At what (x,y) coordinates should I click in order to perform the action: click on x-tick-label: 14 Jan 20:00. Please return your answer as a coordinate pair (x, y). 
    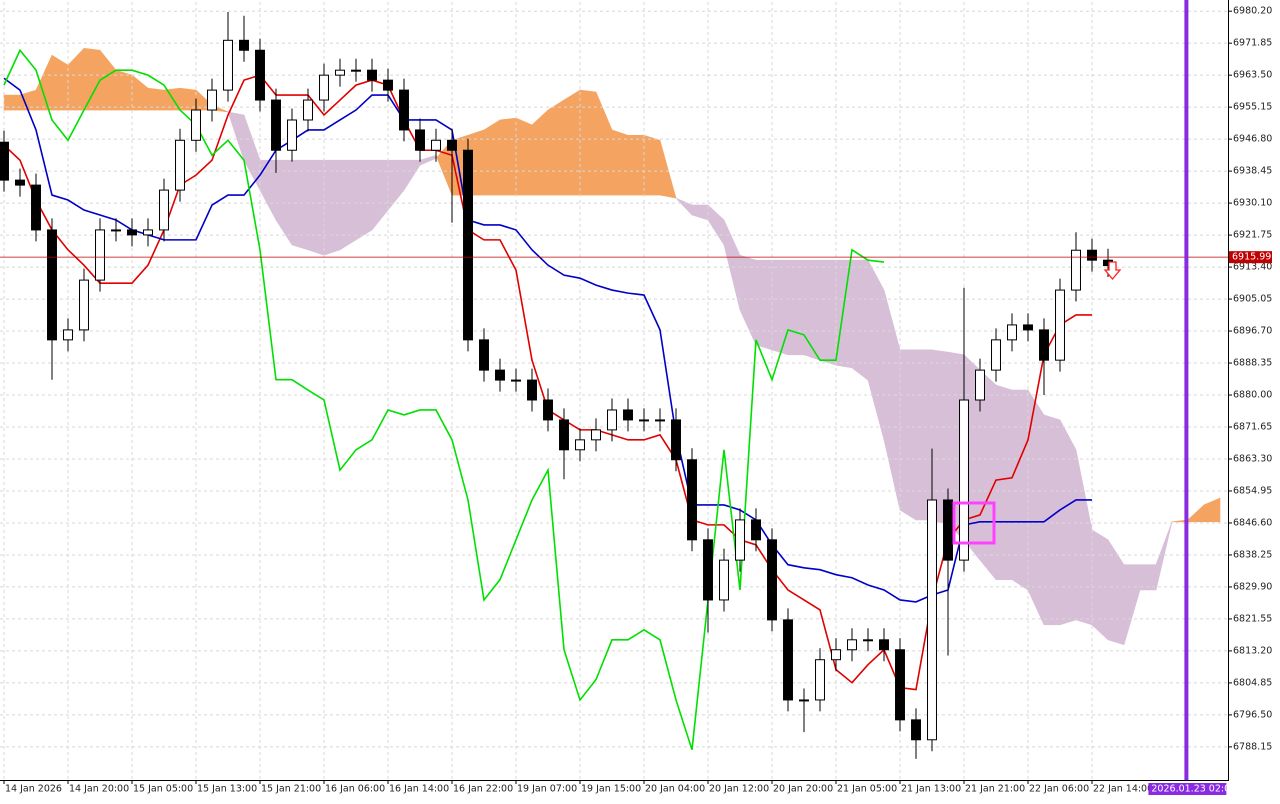
    Looking at the image, I should click on (99, 789).